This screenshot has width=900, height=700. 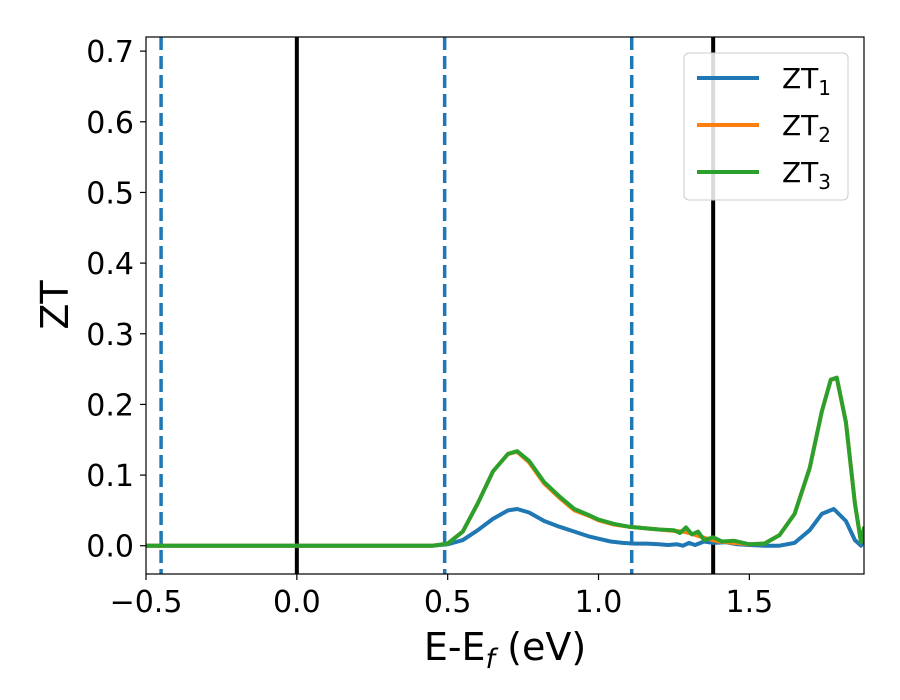 I want to click on x-tick-label: 1.5, so click(x=750, y=602).